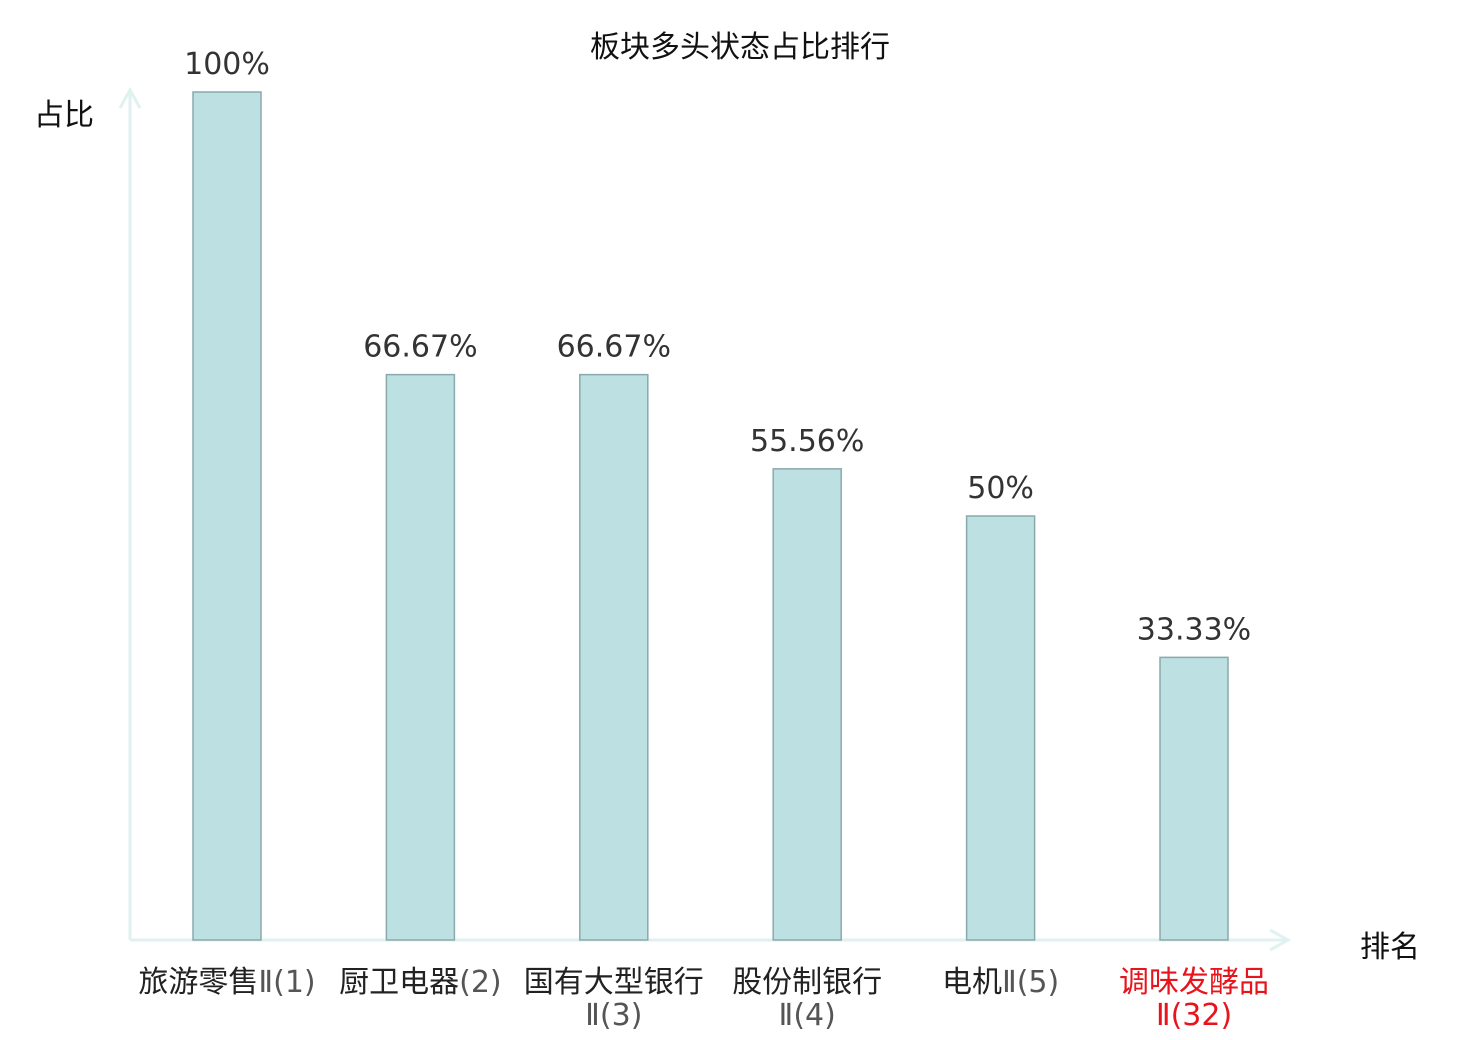  Describe the element at coordinates (1030, 982) in the screenshot. I see `x-tick-label-suffix: Ⅱ(5)` at that location.